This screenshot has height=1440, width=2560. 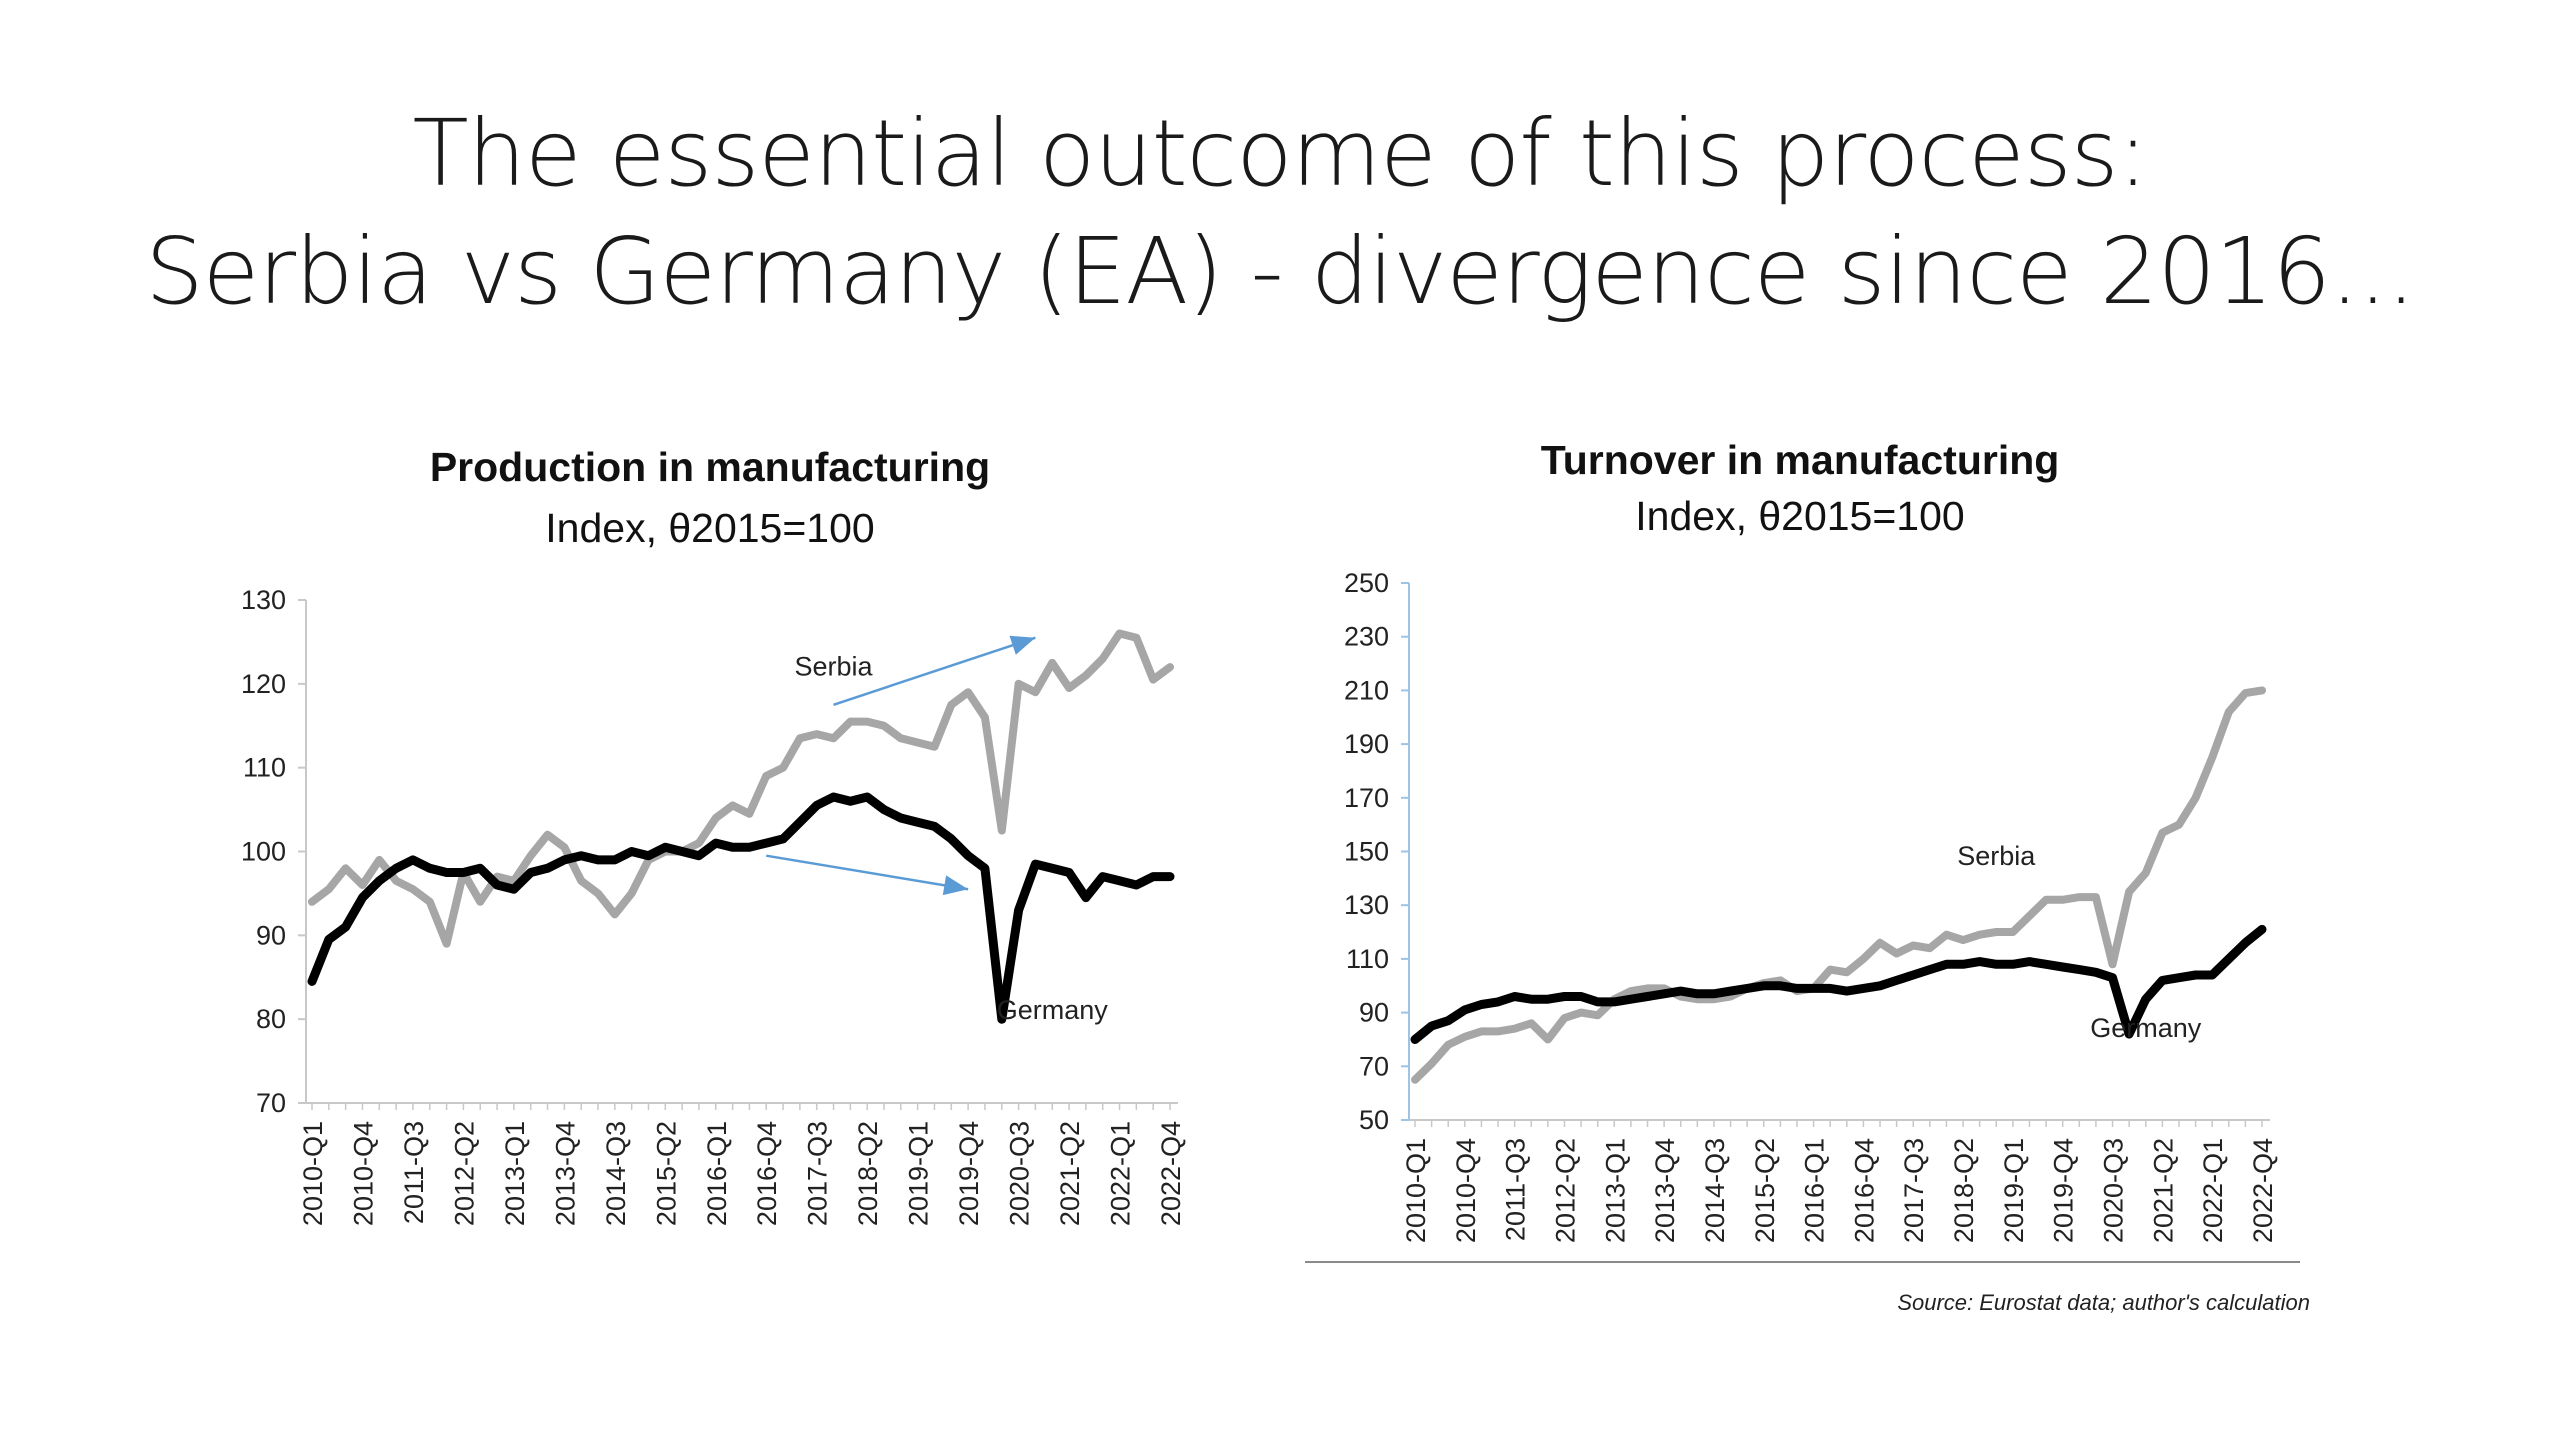 What do you see at coordinates (1366, 583) in the screenshot?
I see `turnover-y-tick-label: 250` at bounding box center [1366, 583].